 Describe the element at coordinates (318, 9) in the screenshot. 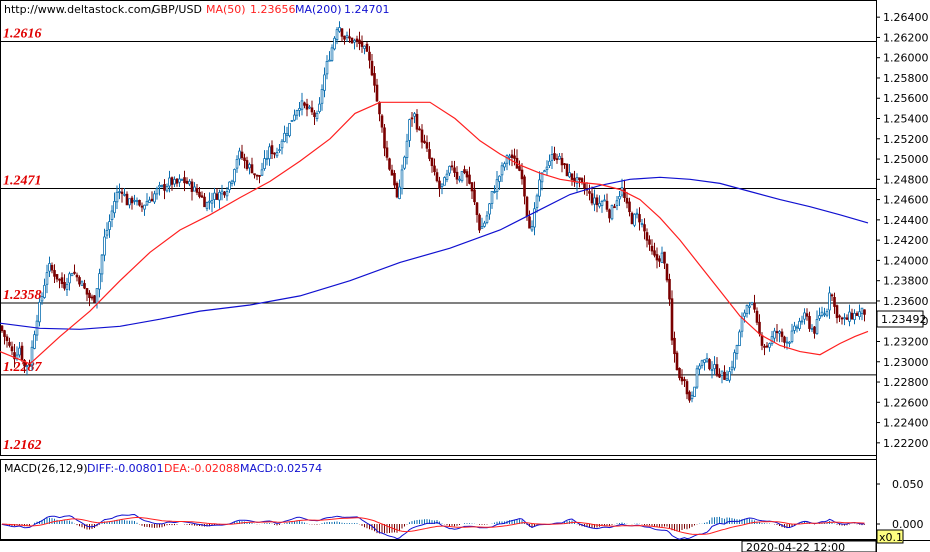

I see `ma200-label: MA(200)` at that location.